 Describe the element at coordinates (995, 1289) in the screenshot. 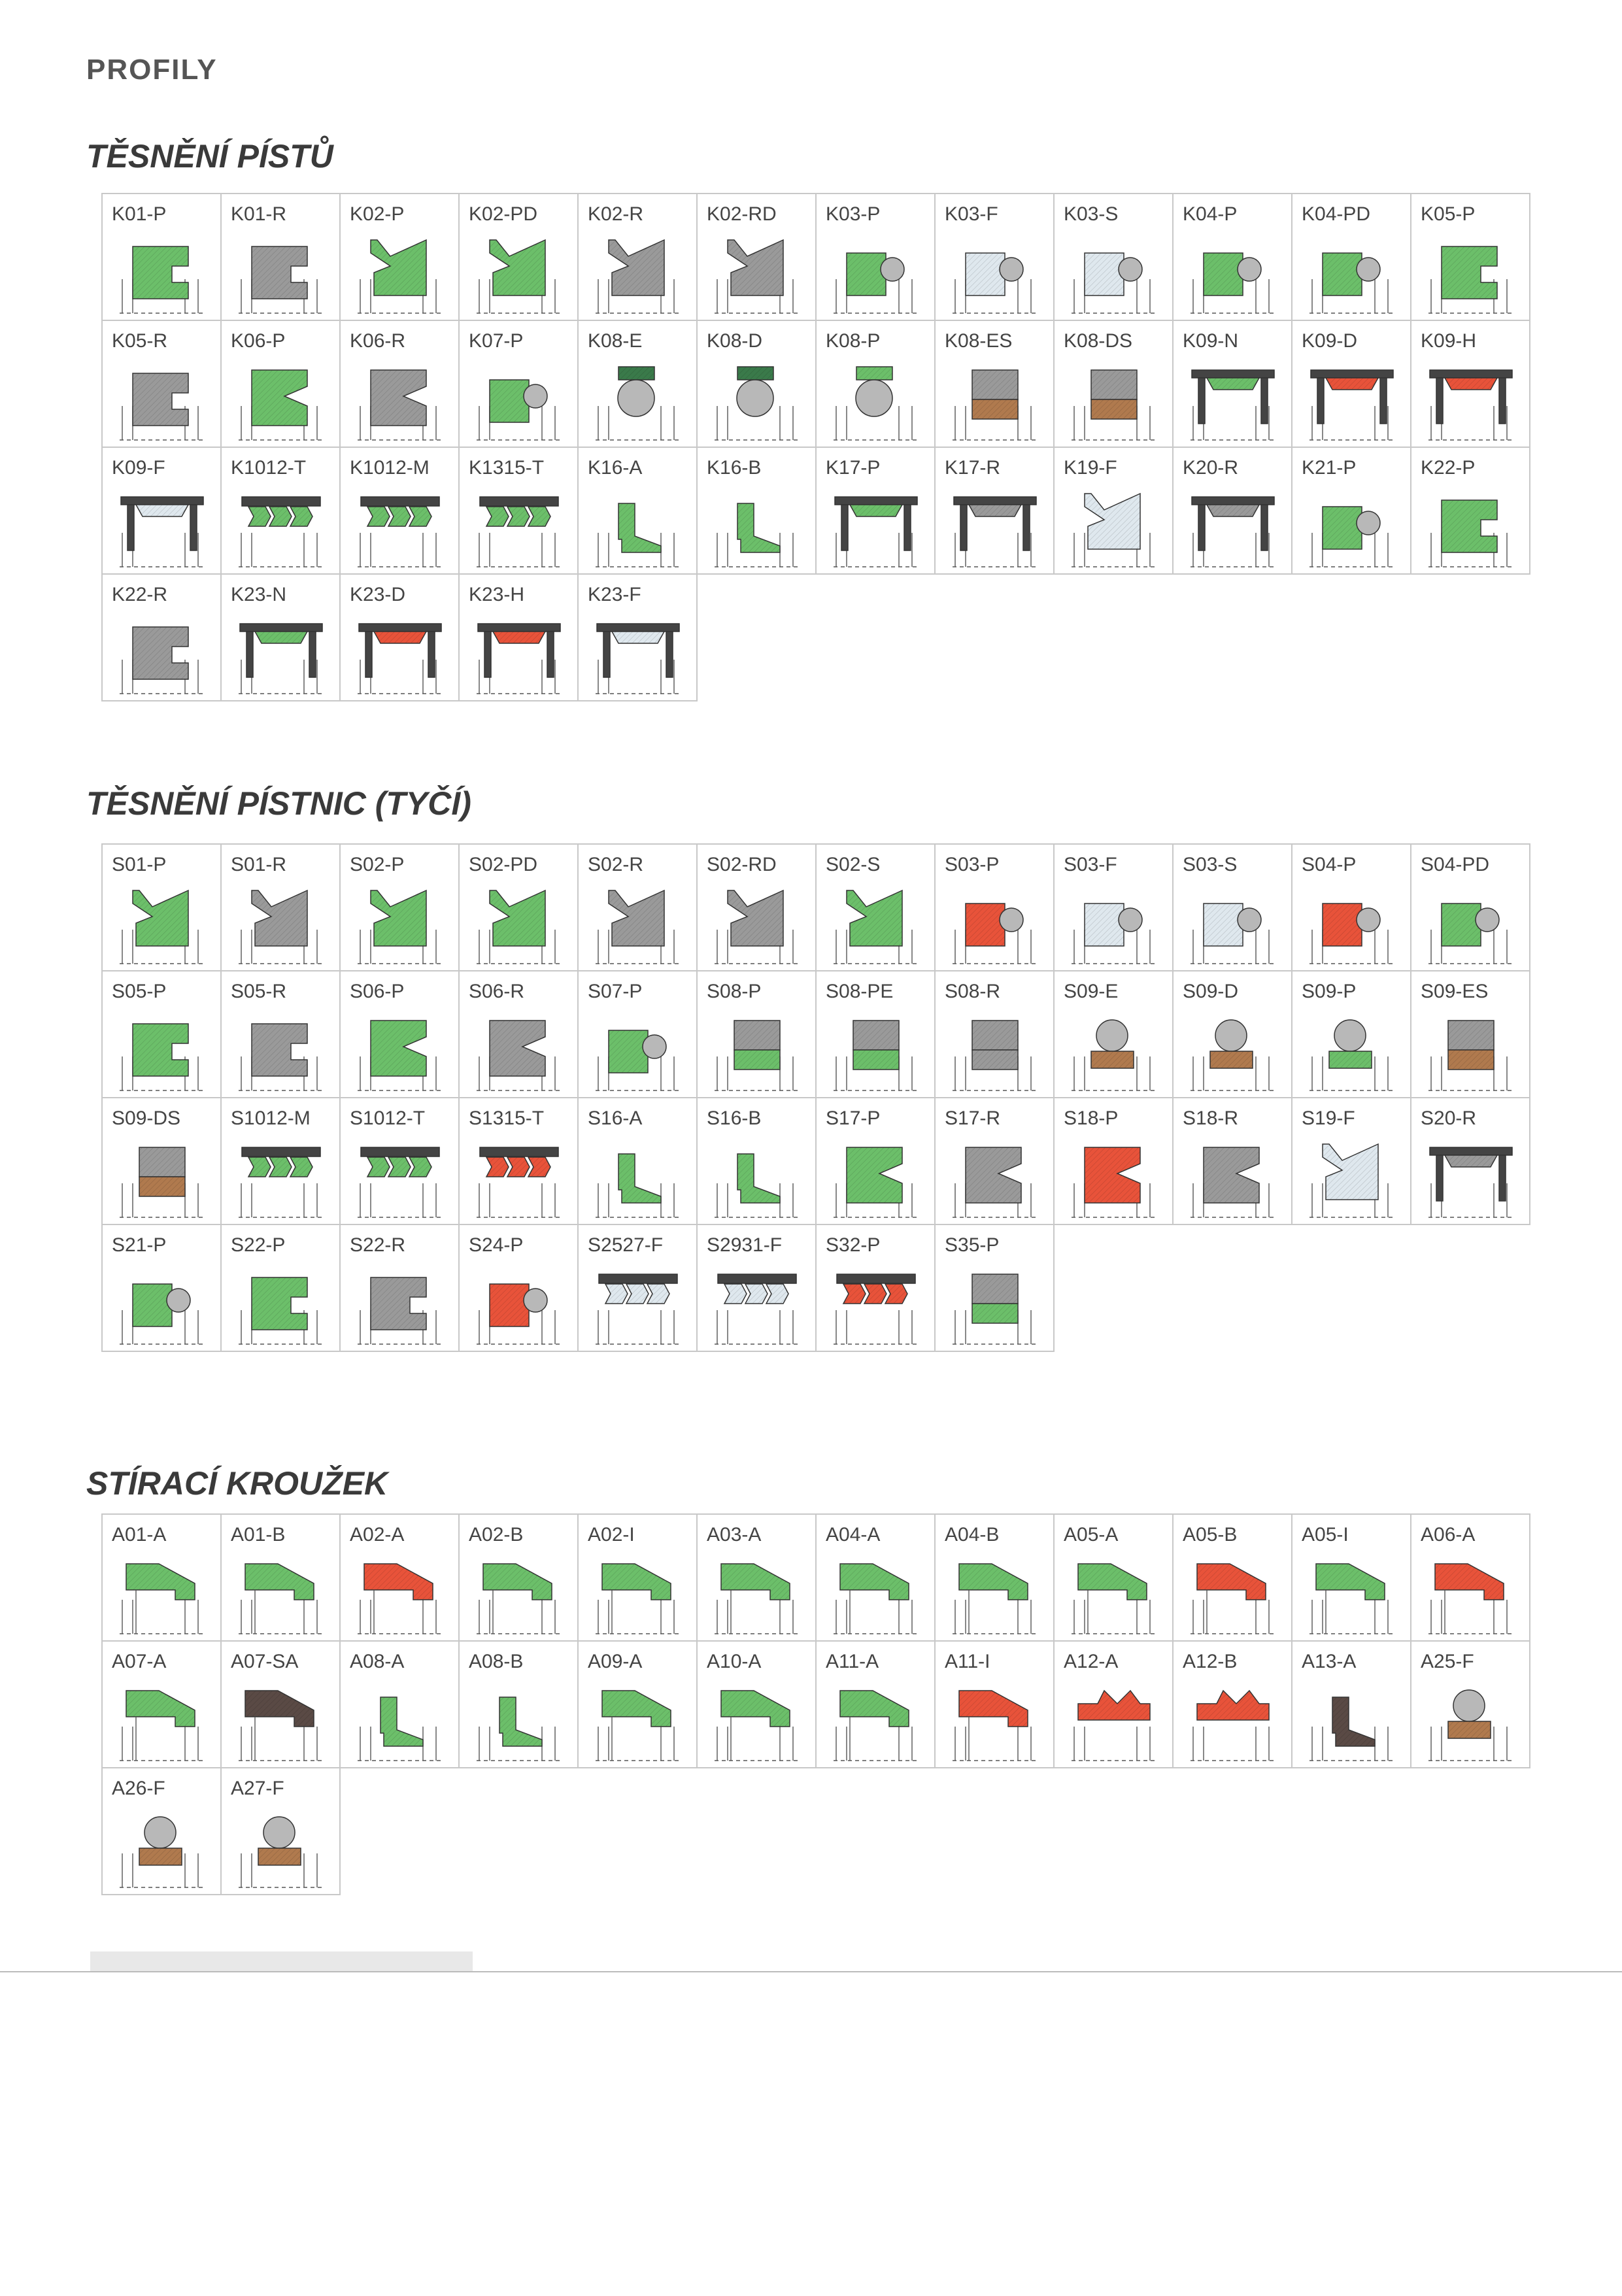

I see `profile-cell: S35-P` at that location.